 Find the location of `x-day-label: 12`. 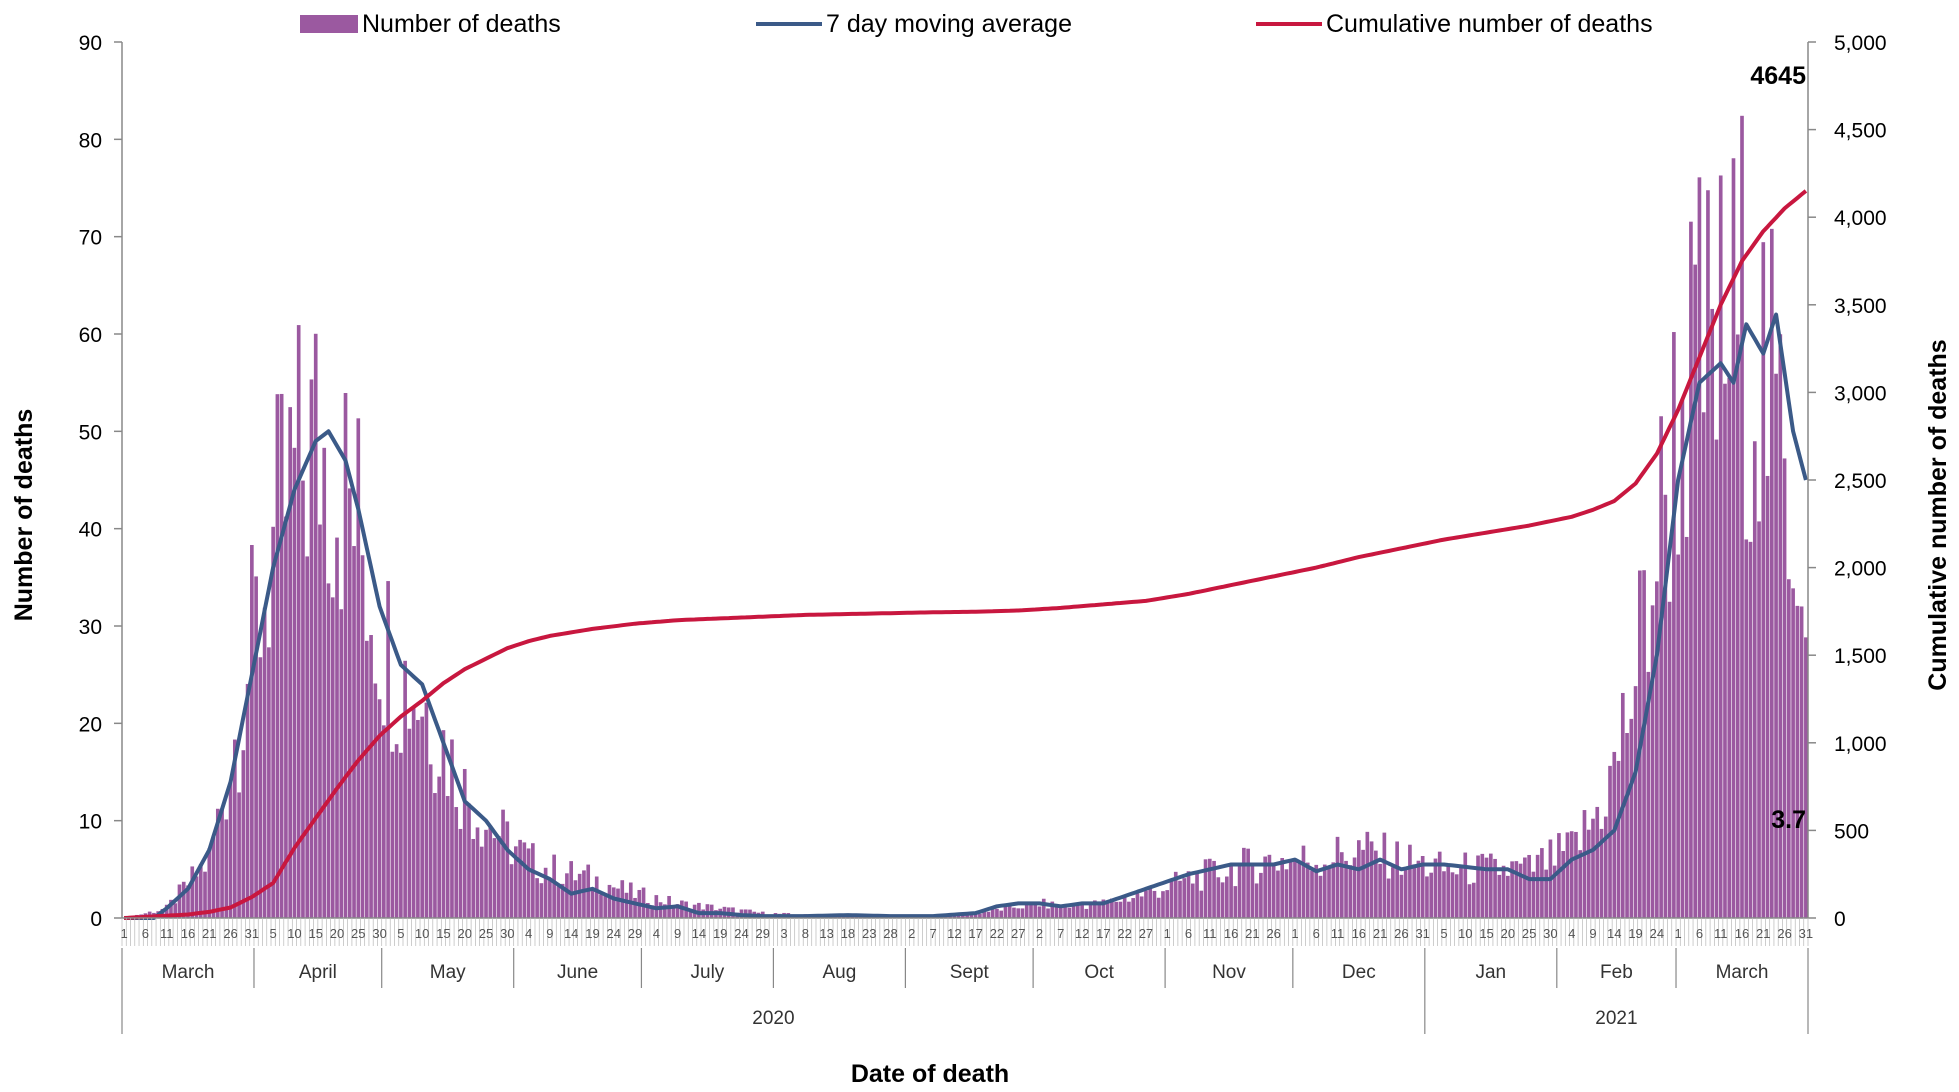

x-day-label: 12 is located at coordinates (954, 933).